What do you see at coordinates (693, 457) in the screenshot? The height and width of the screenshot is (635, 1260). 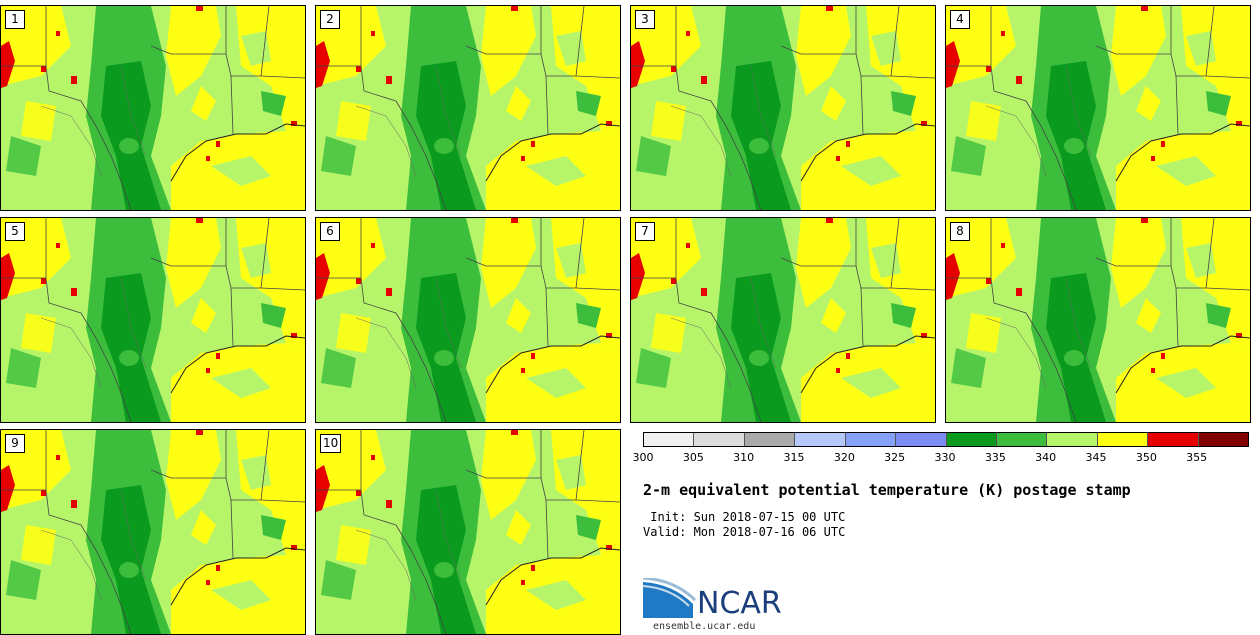 I see `colorbar-tick-label: 305` at bounding box center [693, 457].